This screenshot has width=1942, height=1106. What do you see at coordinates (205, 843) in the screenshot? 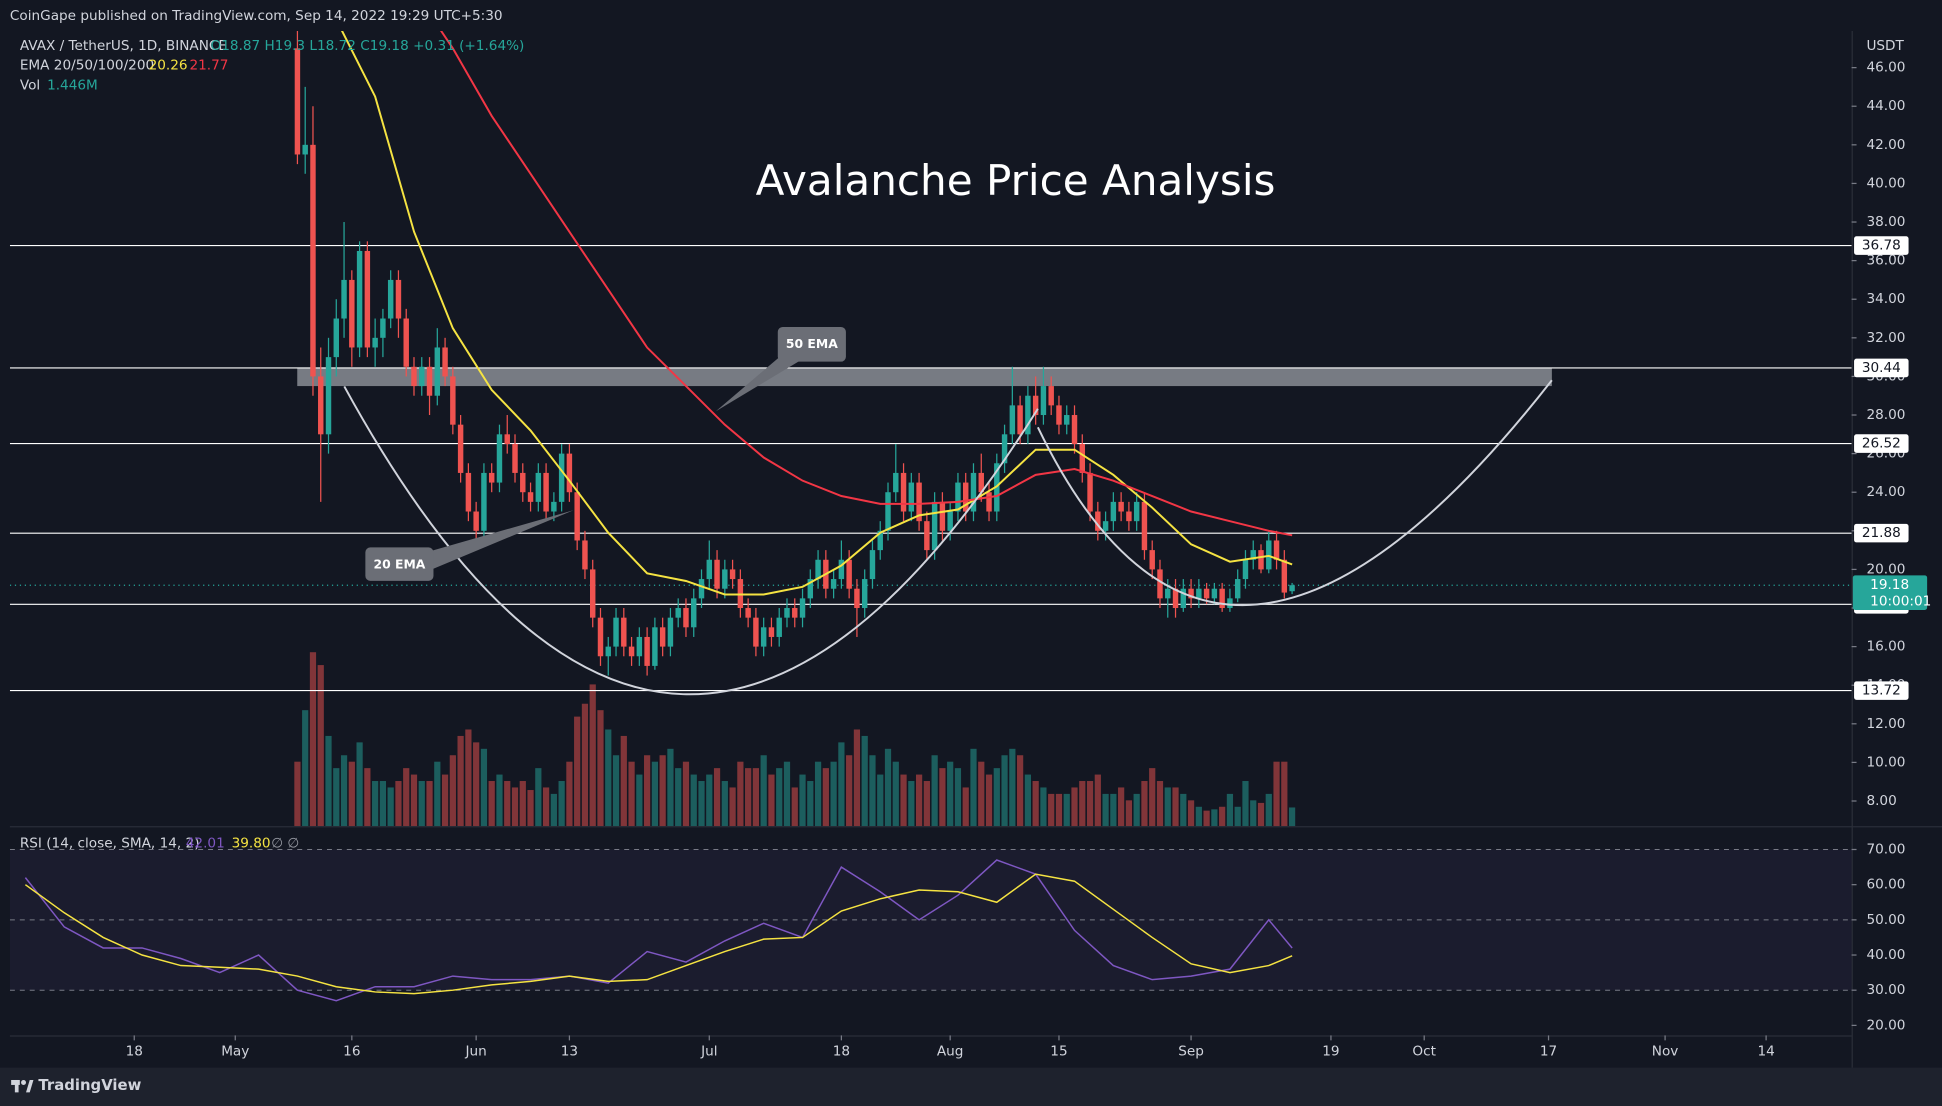
I see `rsi-value: 42.01` at bounding box center [205, 843].